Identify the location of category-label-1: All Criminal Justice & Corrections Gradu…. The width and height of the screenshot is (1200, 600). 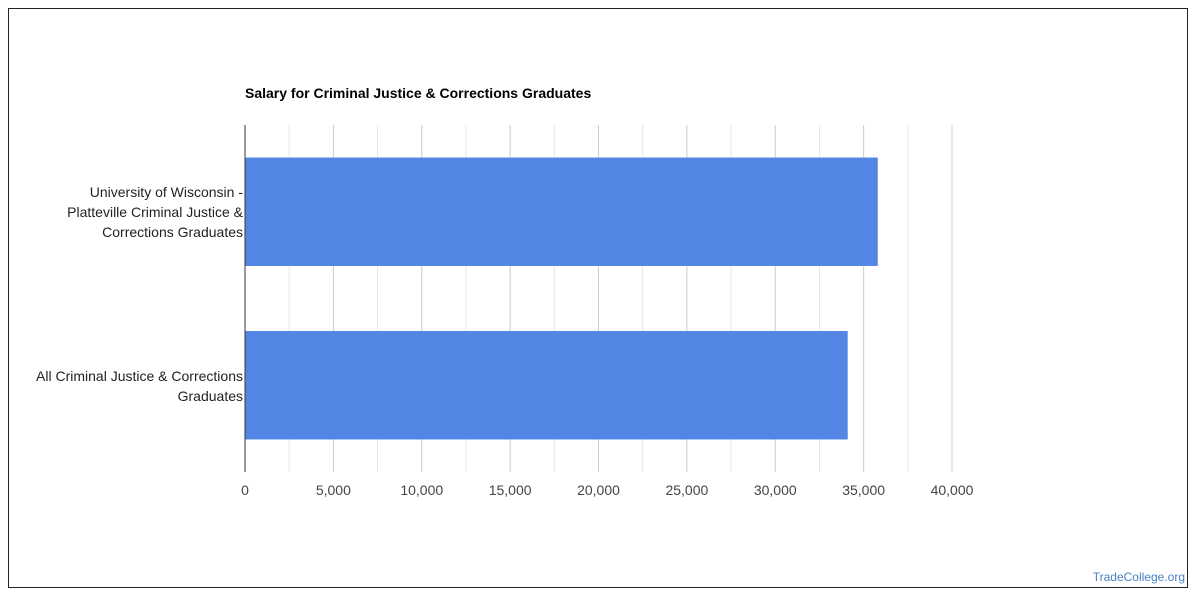
(123, 386).